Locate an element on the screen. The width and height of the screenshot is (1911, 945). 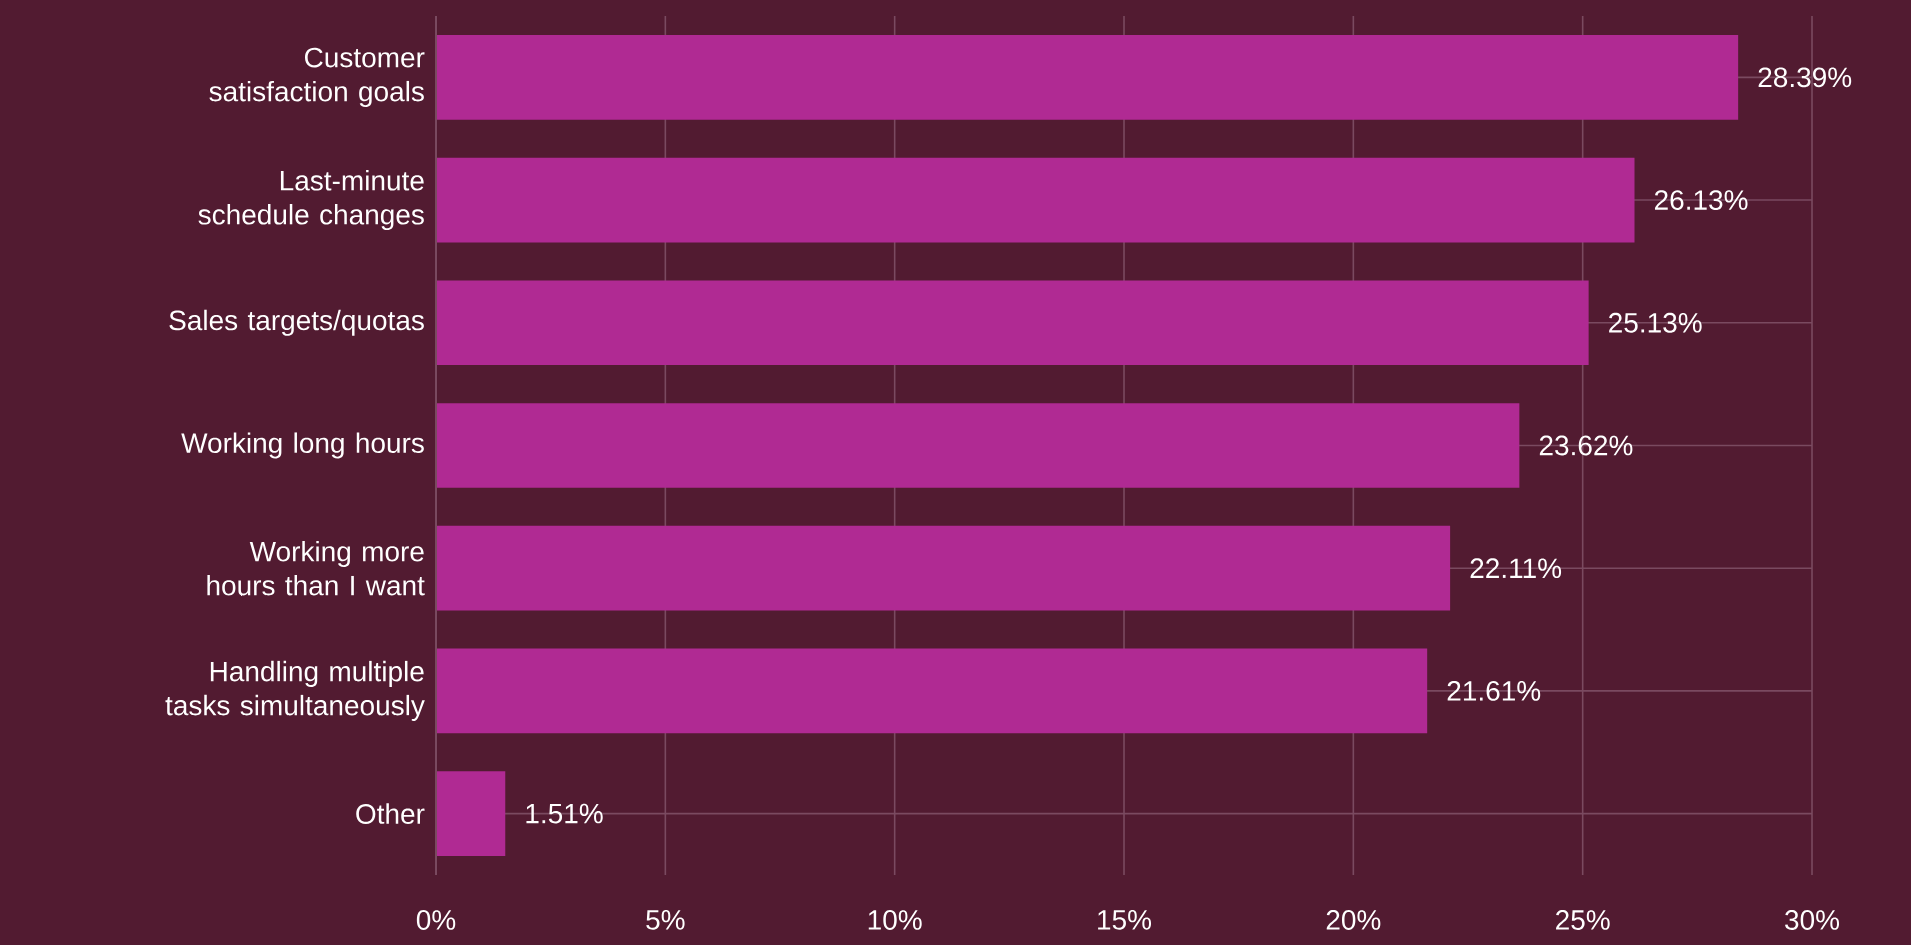
x-tick-label: 15% is located at coordinates (1125, 920).